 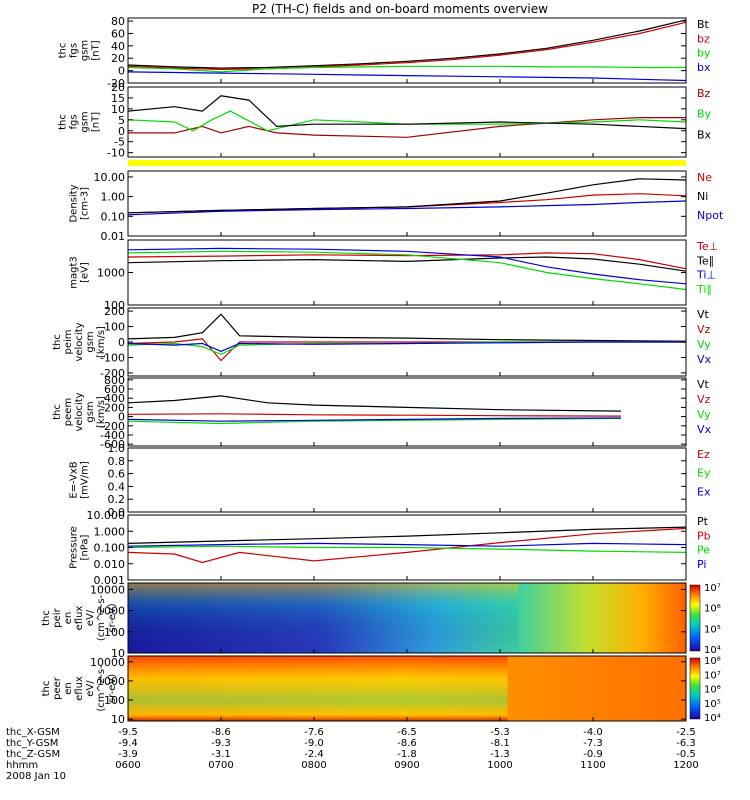 I want to click on legend-Ne: Ne, so click(x=704, y=177).